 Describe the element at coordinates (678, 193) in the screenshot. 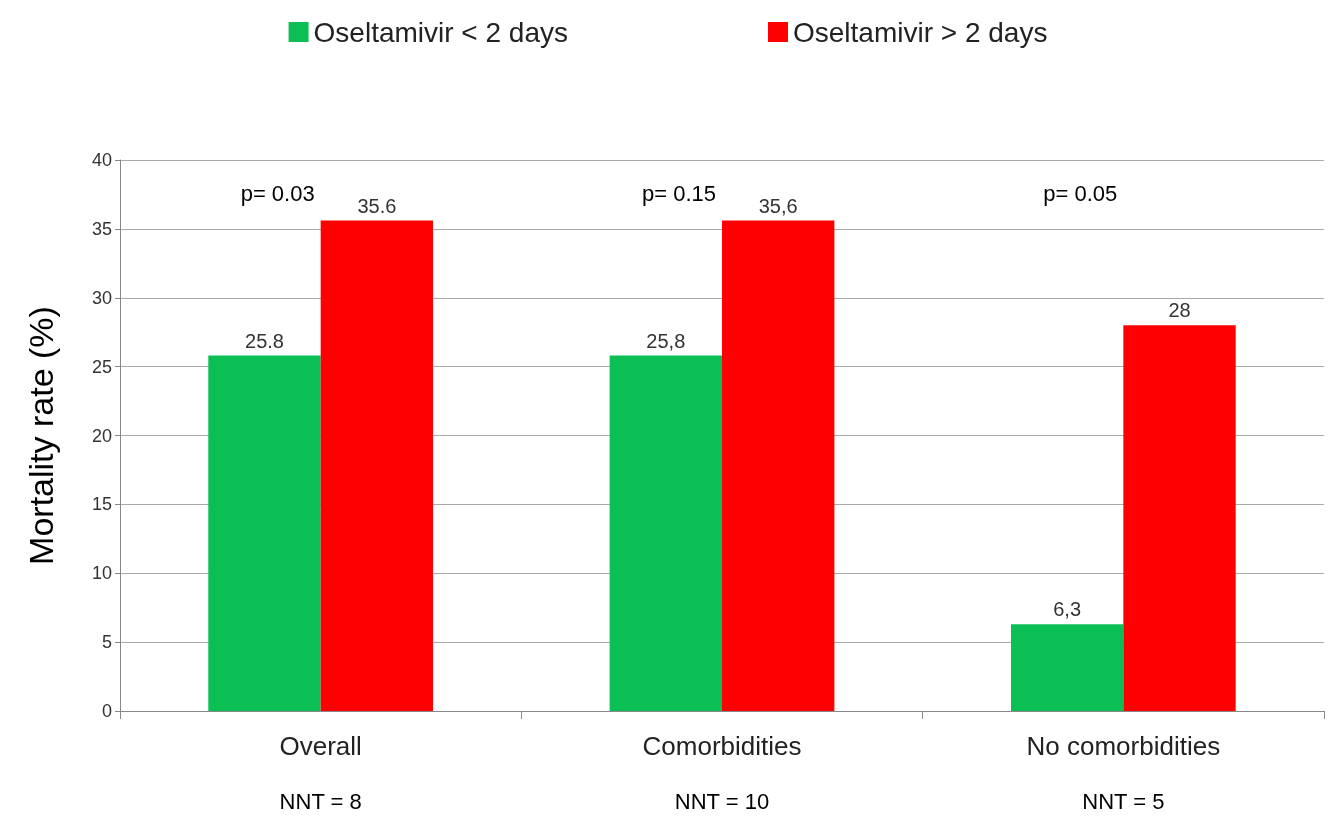

I see `annotation: p= 0.15` at that location.